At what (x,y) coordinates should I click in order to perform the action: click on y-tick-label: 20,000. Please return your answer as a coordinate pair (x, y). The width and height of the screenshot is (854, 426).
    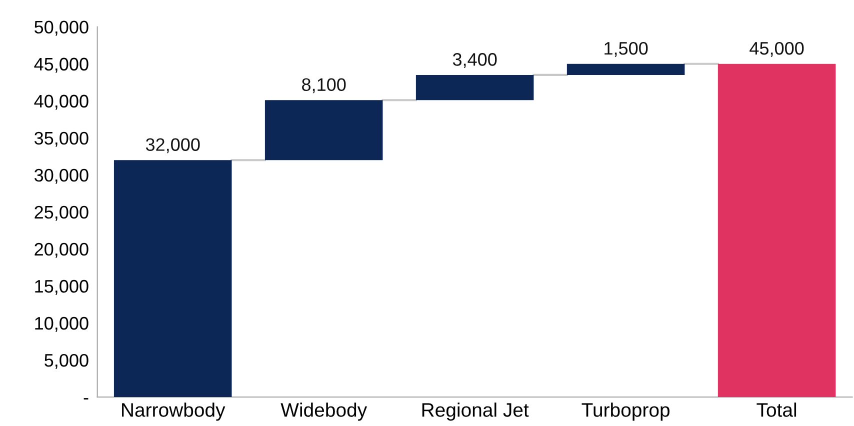
    Looking at the image, I should click on (61, 250).